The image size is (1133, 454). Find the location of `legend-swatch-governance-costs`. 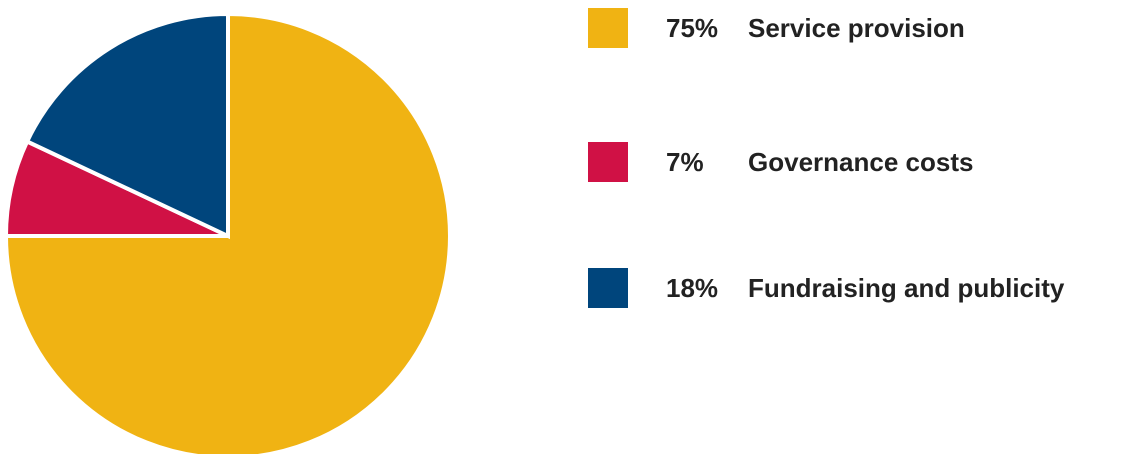

legend-swatch-governance-costs is located at coordinates (608, 162).